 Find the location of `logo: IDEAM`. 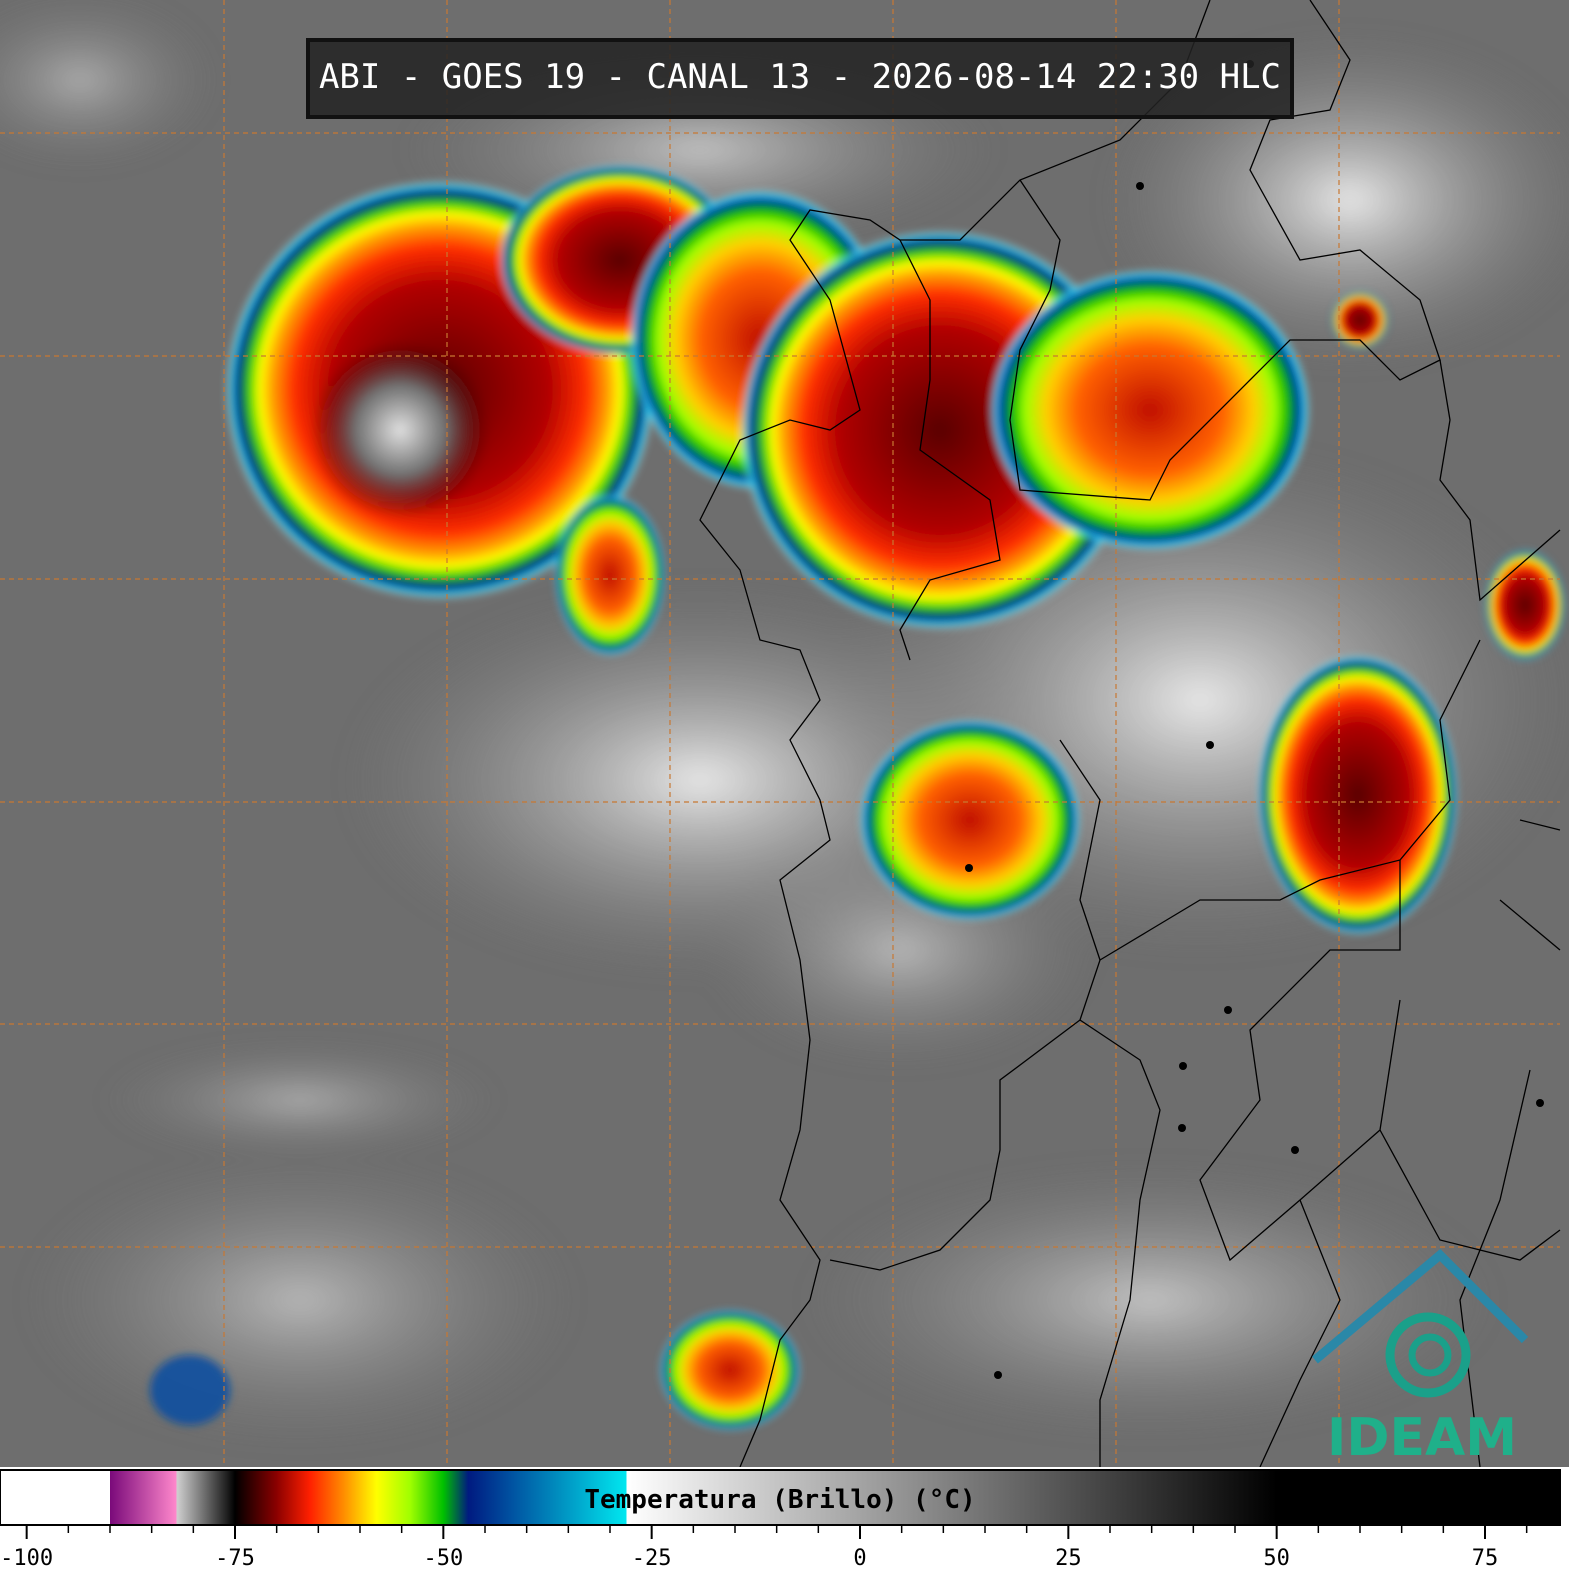

logo: IDEAM is located at coordinates (1420, 1358).